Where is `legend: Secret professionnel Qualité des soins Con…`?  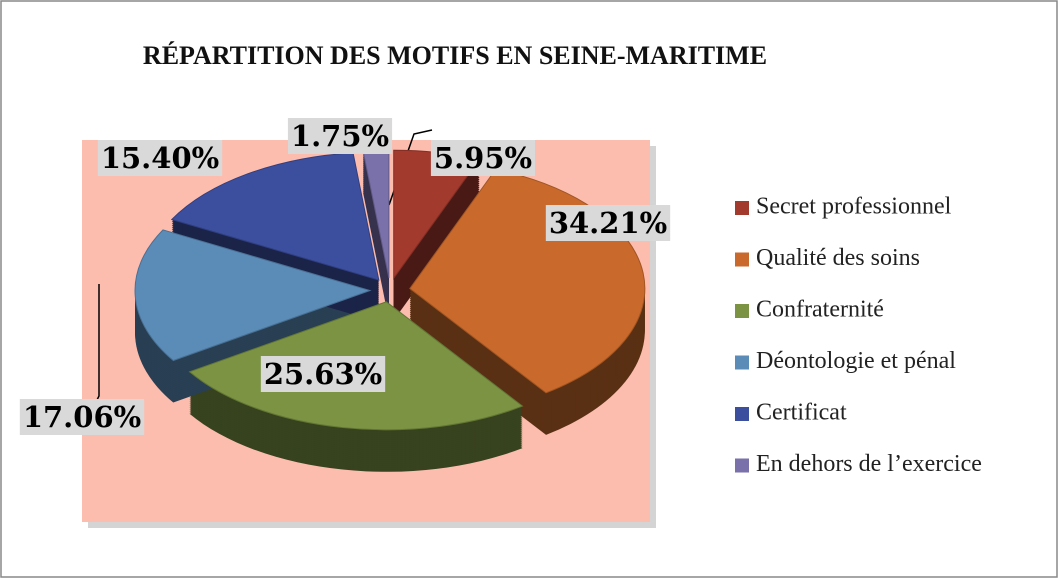
legend: Secret professionnel Qualité des soins Con… is located at coordinates (858, 335).